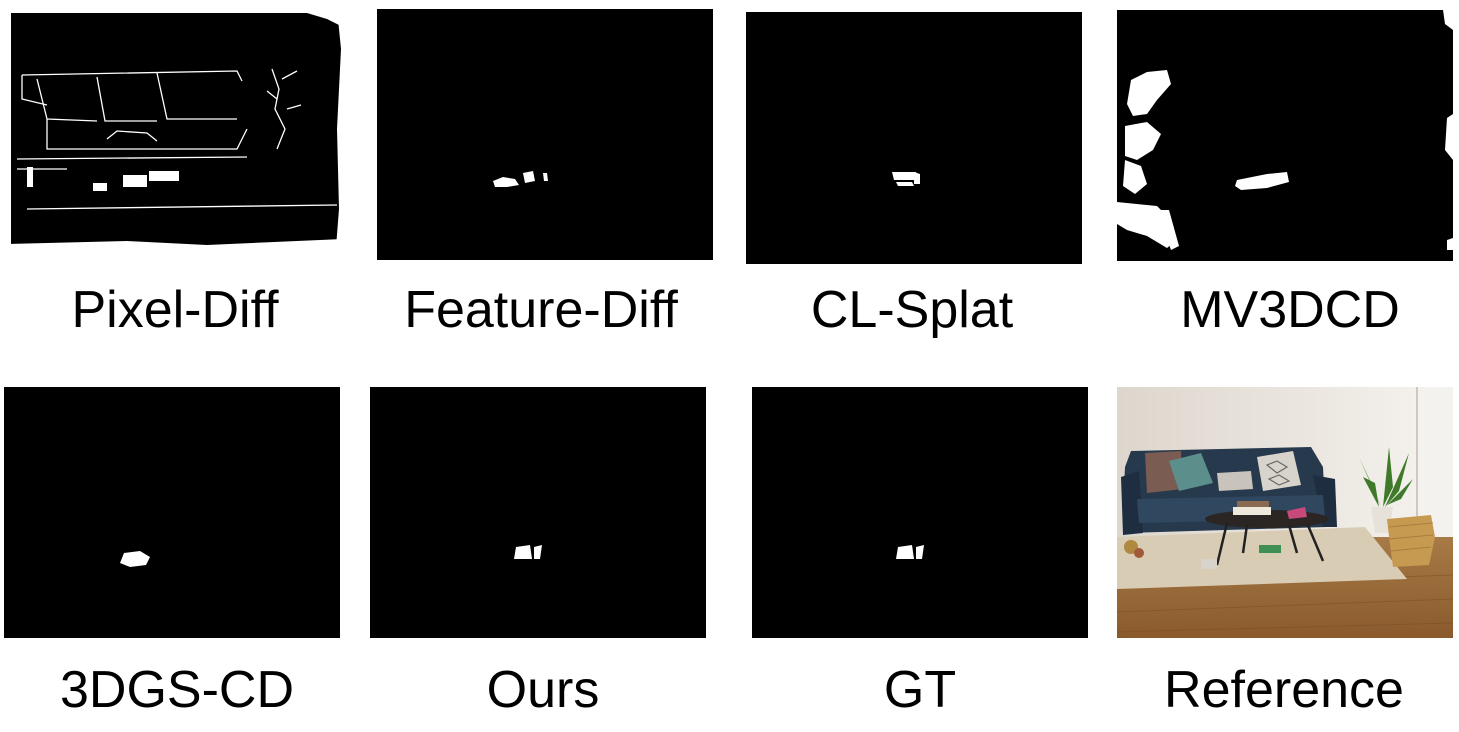 The image size is (1459, 732). I want to click on panel-gt-mask, so click(920, 512).